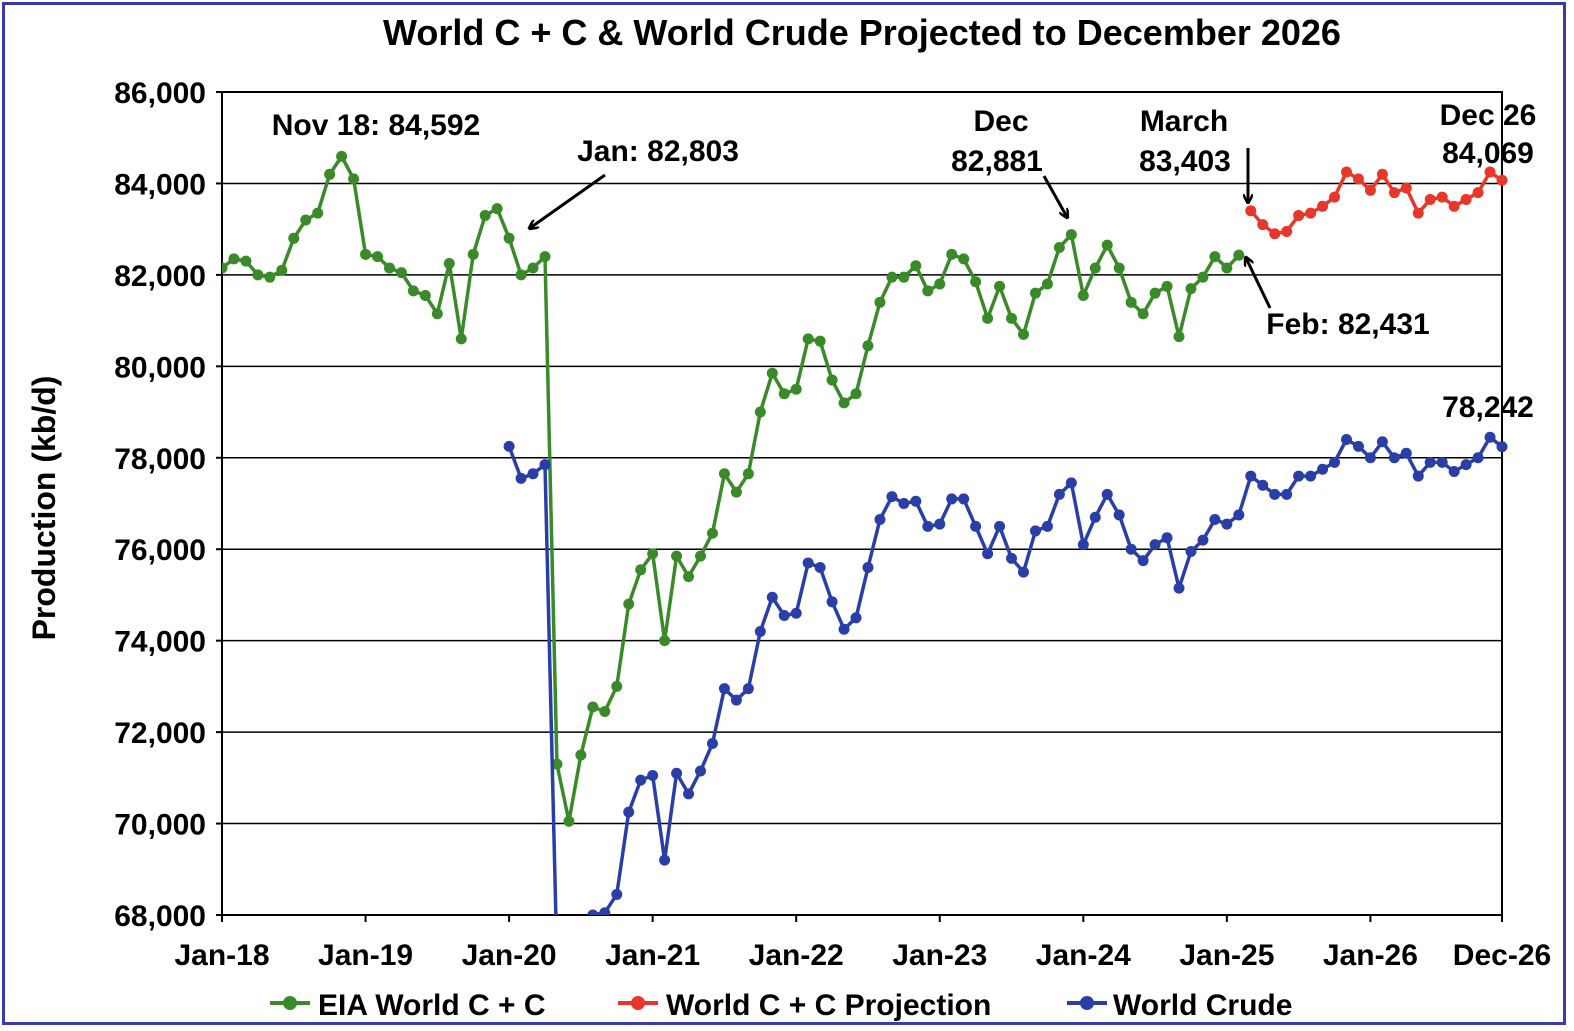 This screenshot has width=1574, height=1031. What do you see at coordinates (1083, 955) in the screenshot?
I see `x-tick-label: Jan-24` at bounding box center [1083, 955].